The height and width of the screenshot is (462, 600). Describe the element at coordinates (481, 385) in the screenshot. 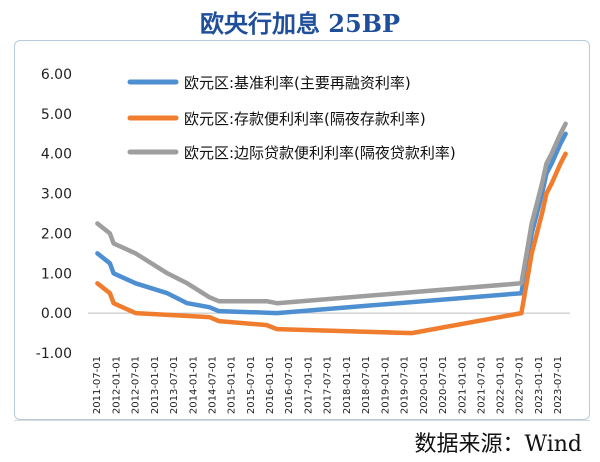

I see `x-tick-label: 2021-07-01` at that location.